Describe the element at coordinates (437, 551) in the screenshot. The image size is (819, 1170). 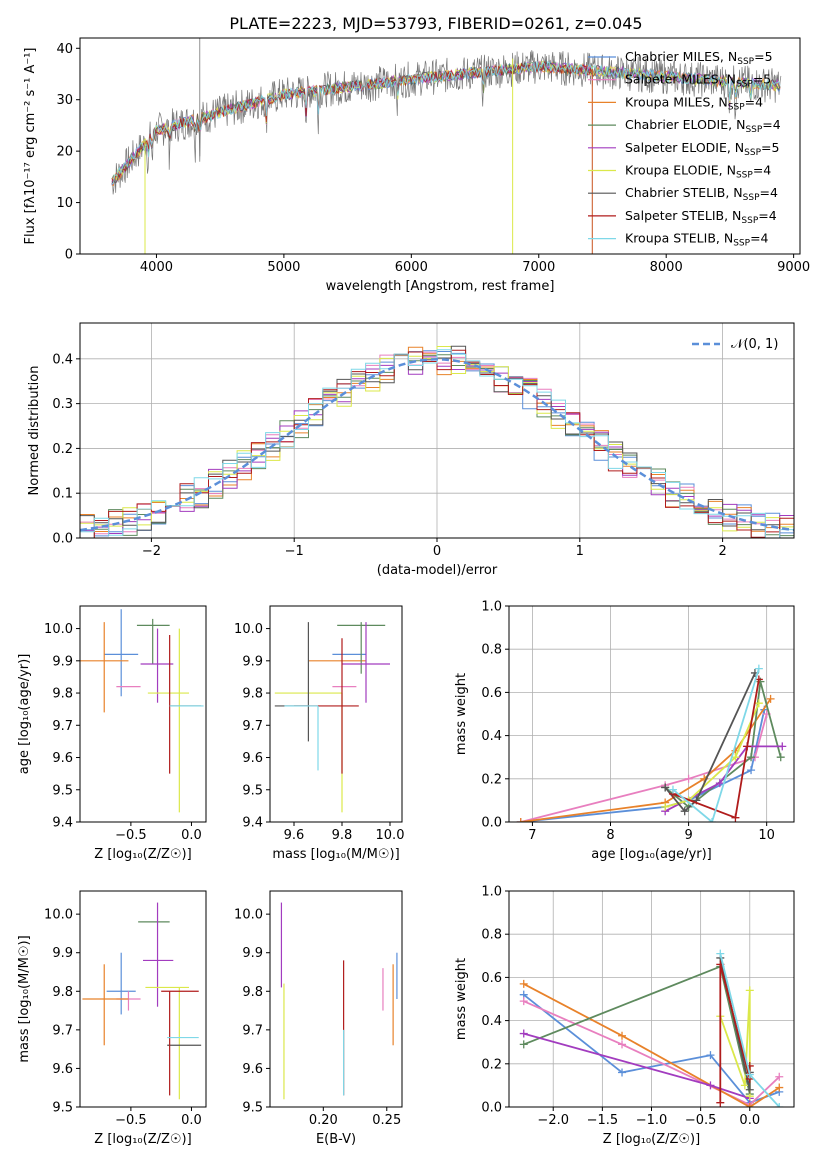
I see `x-tick-label: 0` at that location.